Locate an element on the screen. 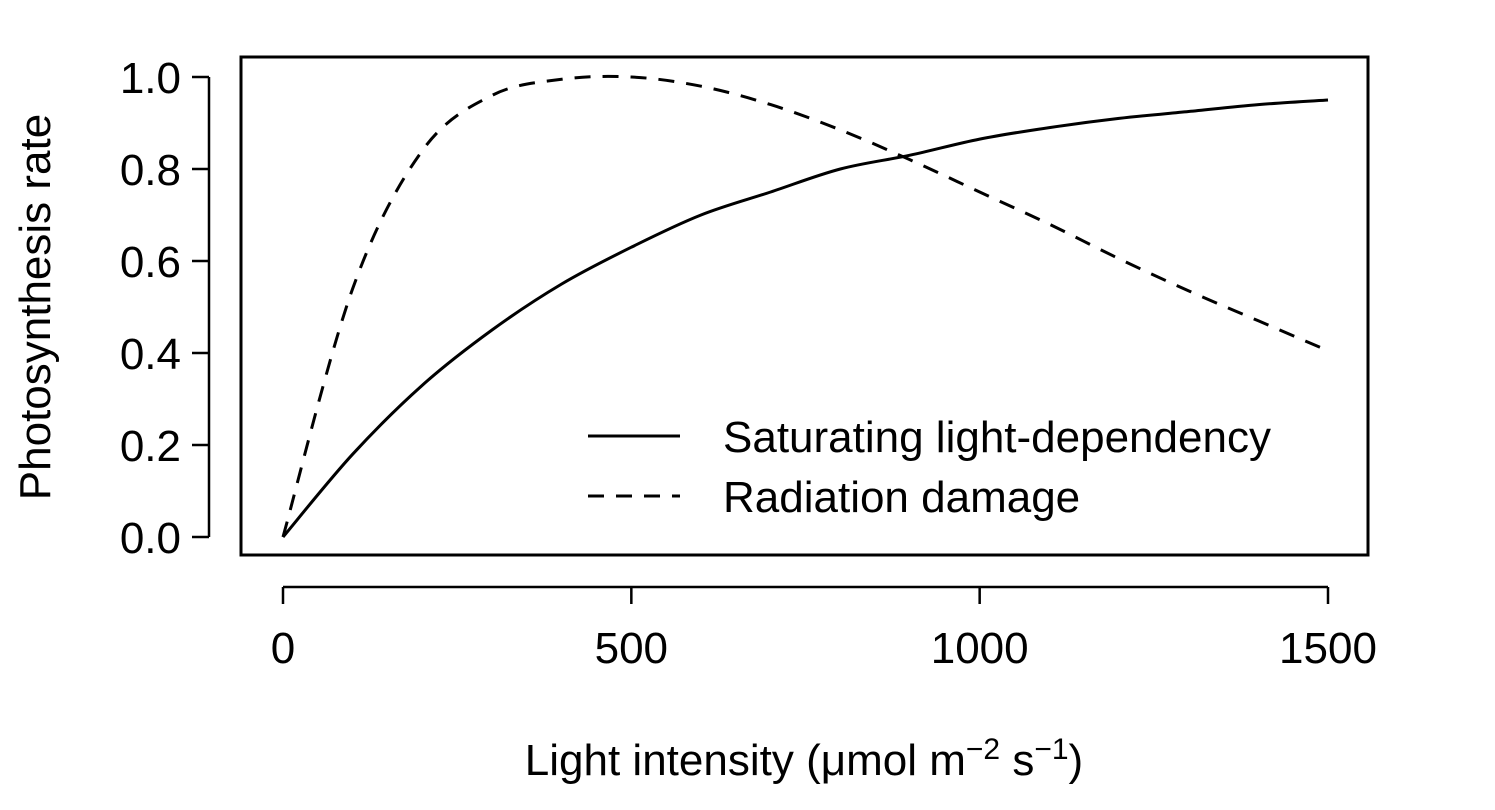 This screenshot has height=810, width=1495. y-tick-label: 0.2 is located at coordinates (150, 446).